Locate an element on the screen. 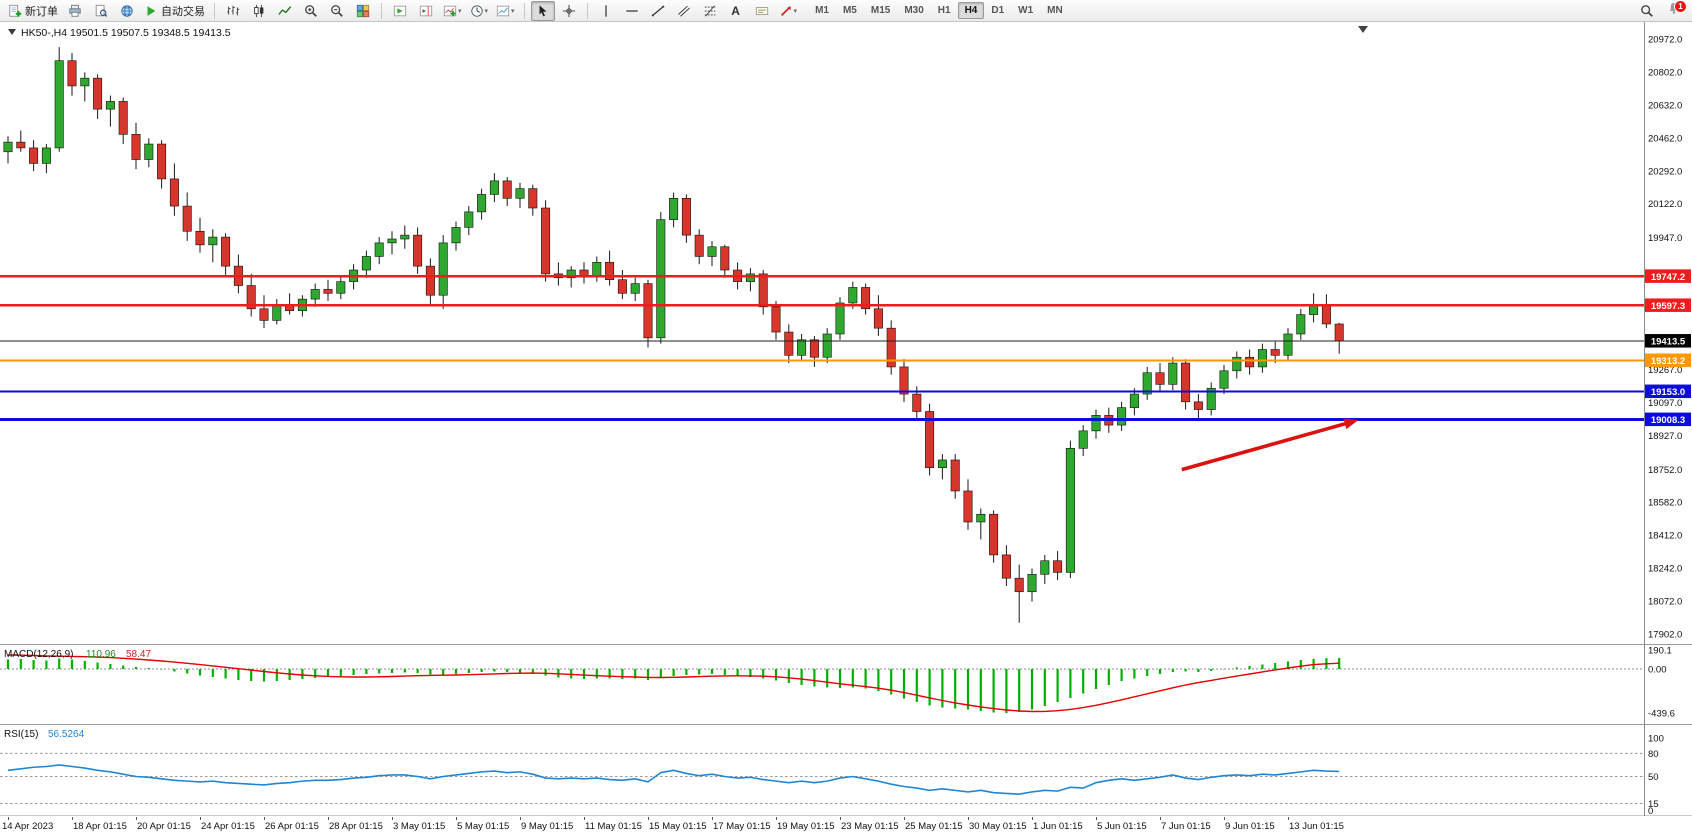  periods-clock-icon is located at coordinates (477, 11).